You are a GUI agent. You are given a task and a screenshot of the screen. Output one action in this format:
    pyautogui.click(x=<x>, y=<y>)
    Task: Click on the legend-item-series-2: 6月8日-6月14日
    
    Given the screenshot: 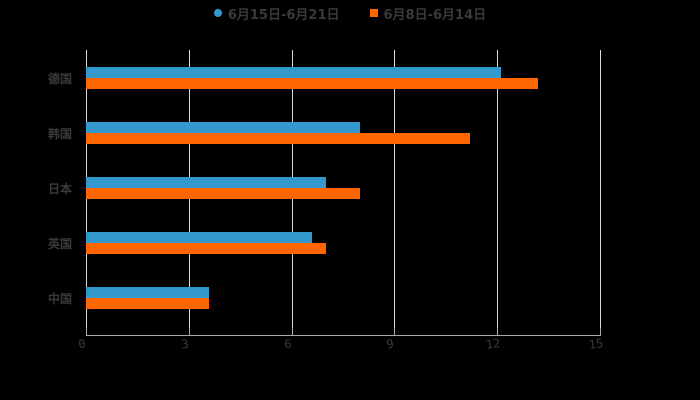 What is the action you would take?
    pyautogui.click(x=428, y=13)
    